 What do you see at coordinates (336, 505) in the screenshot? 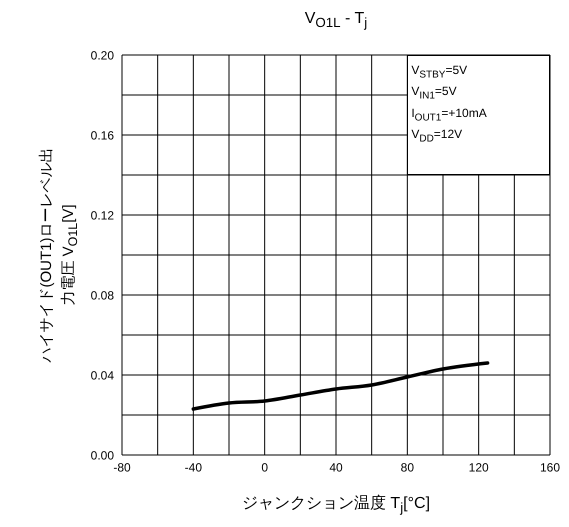
I see `x-axis-title: ジャンクション温度 T$_{j}$[°C]` at bounding box center [336, 505].